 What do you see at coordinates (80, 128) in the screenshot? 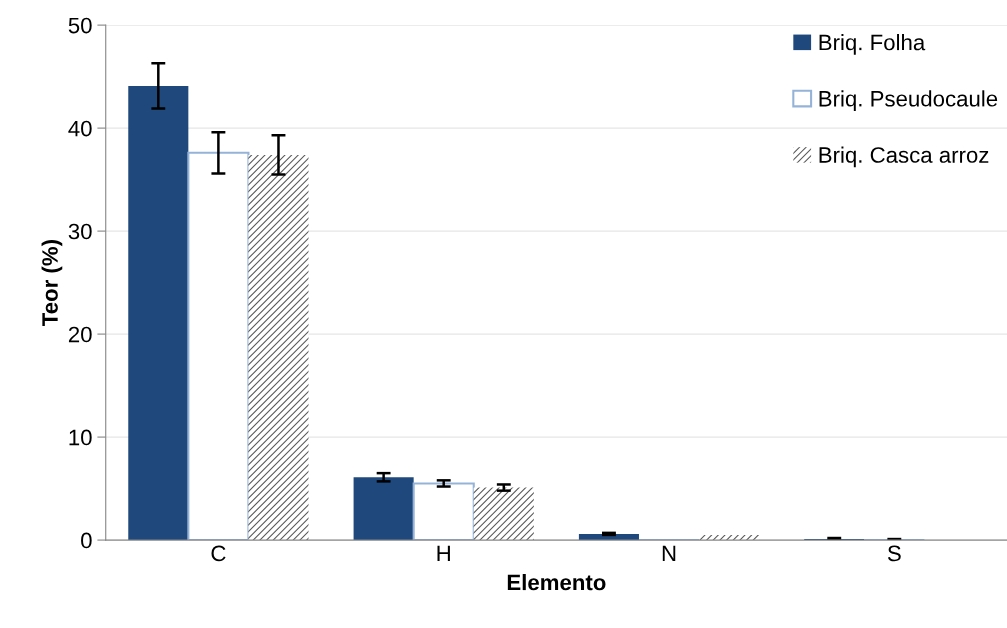
I see `y-tick-label: 40` at bounding box center [80, 128].